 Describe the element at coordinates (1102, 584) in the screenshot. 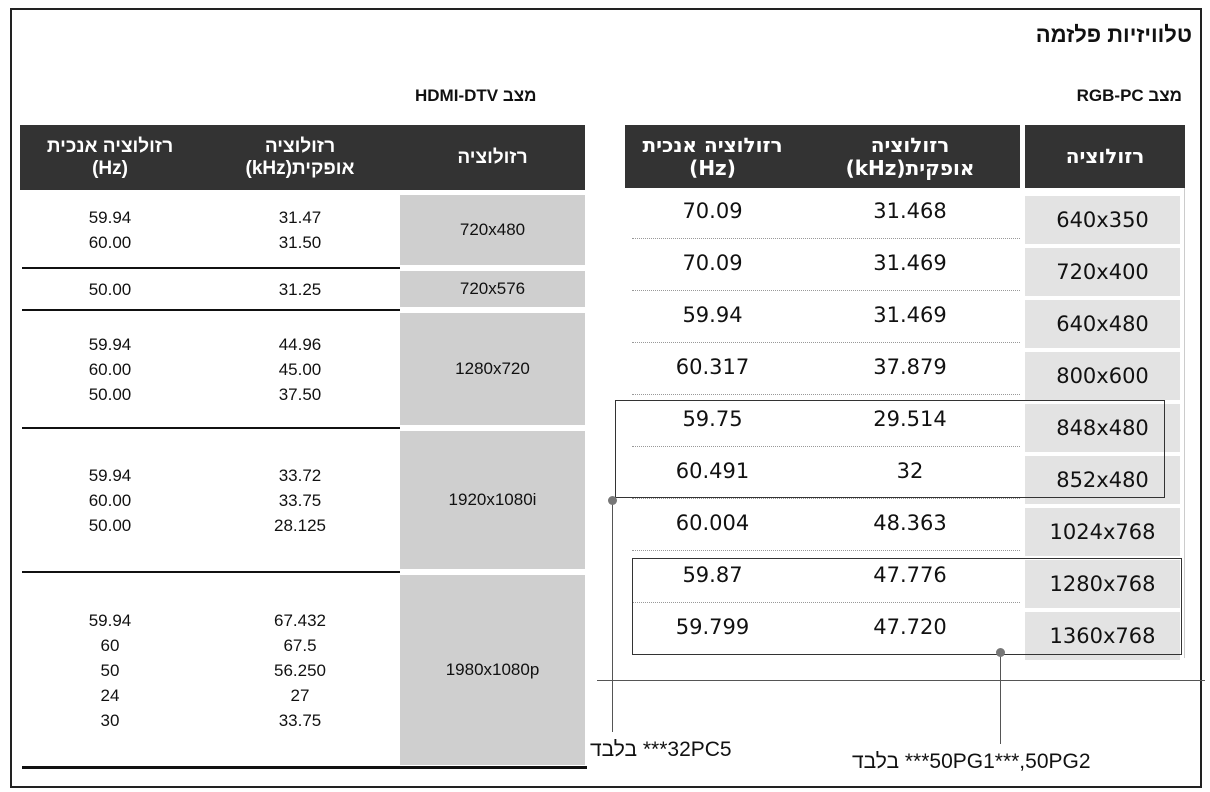

I see `resolution-cell: 1280x768` at that location.